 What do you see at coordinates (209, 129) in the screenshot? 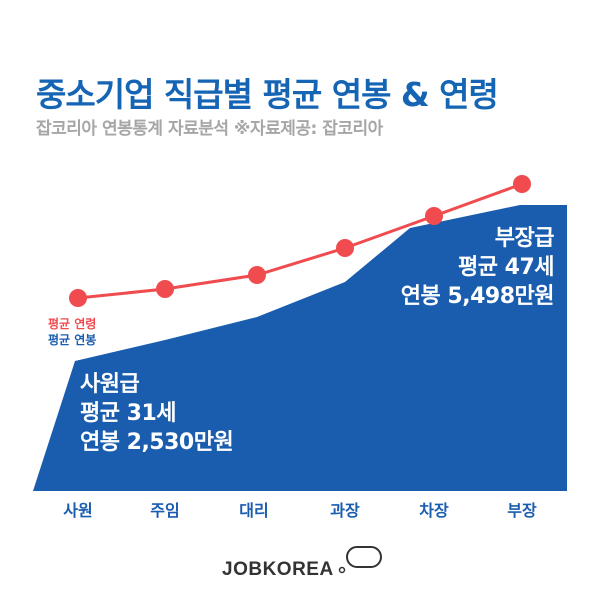
I see `page-subtitle: 잡코리아 연봉통계 자료분석 ※자료제공: 잡코리아` at bounding box center [209, 129].